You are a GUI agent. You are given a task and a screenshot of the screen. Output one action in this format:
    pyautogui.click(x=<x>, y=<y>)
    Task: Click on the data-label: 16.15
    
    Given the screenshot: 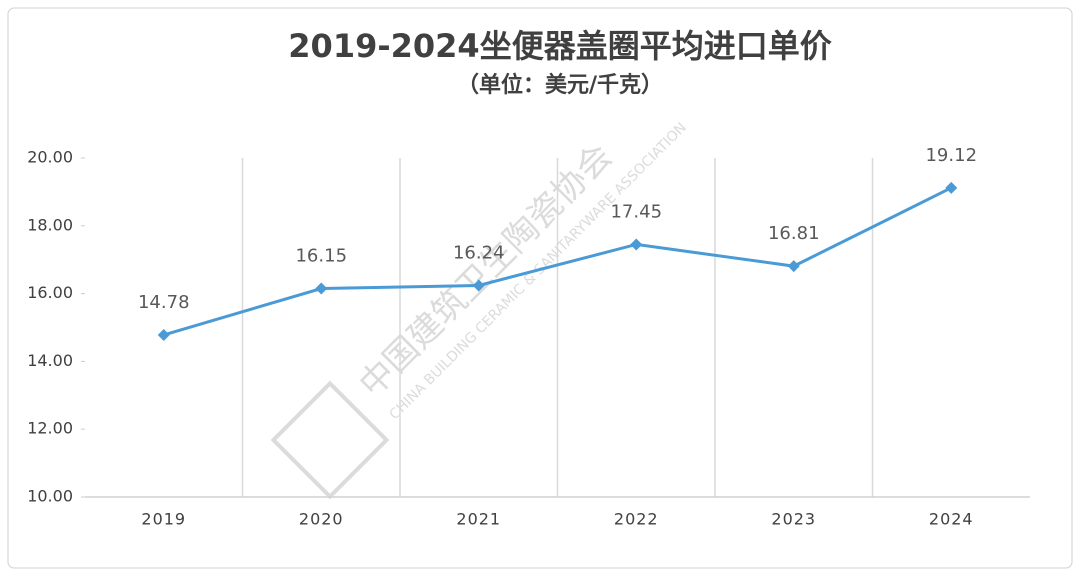 What is the action you would take?
    pyautogui.click(x=321, y=256)
    